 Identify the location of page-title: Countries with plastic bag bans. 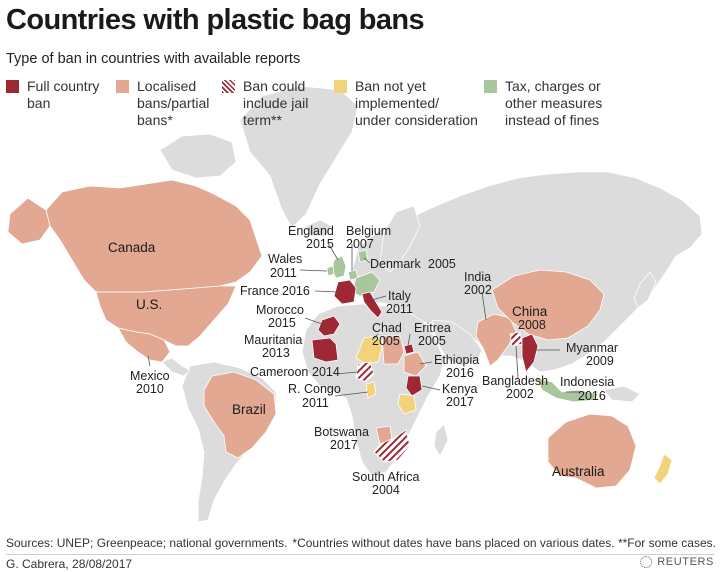
(215, 20).